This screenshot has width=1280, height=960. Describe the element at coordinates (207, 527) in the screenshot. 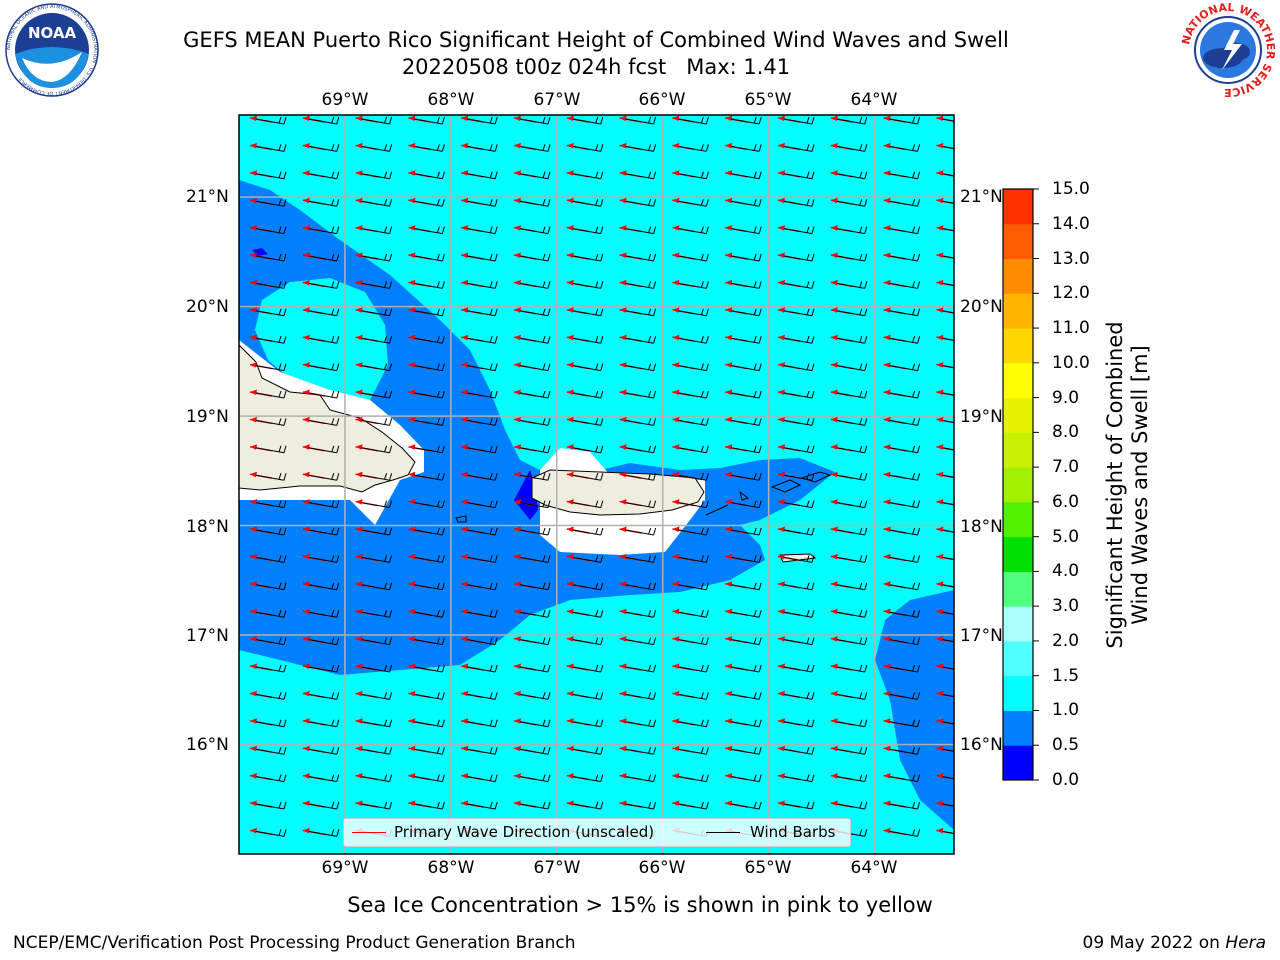

I see `lat-label-left: 18°N` at that location.